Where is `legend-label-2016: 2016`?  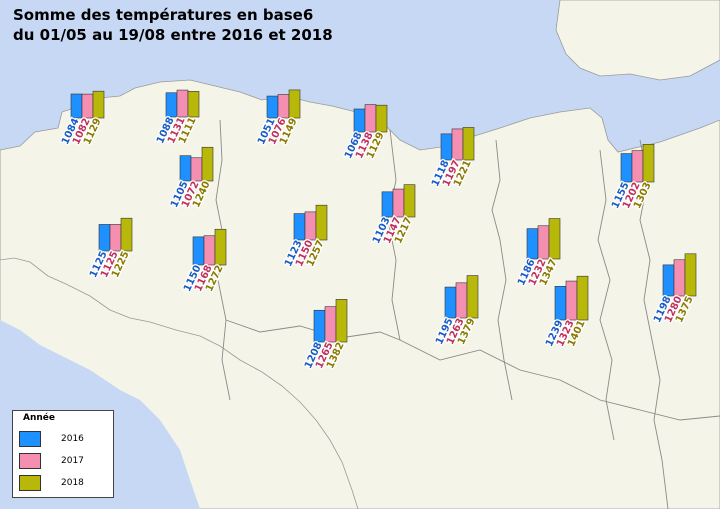
legend-label-2016: 2016 is located at coordinates (72, 439).